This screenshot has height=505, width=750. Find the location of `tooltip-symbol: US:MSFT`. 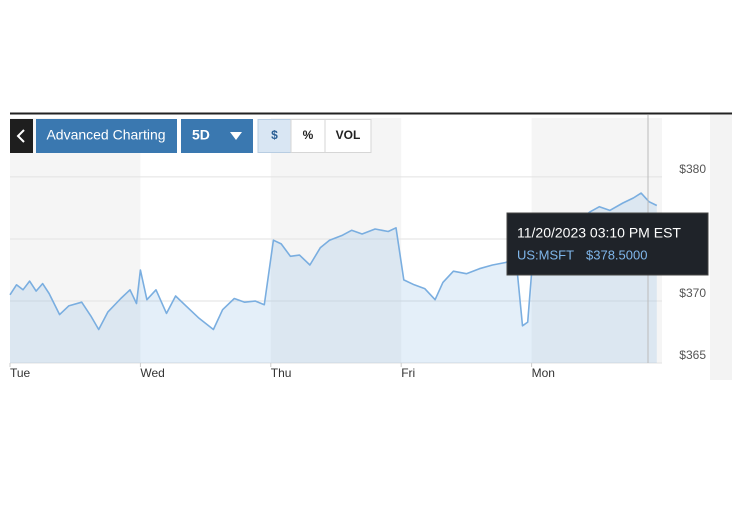

tooltip-symbol: US:MSFT is located at coordinates (545, 254).